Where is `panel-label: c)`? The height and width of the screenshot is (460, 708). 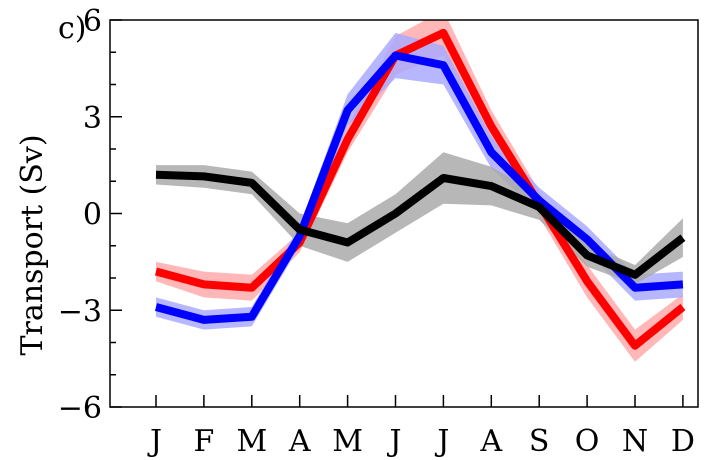
panel-label: c) is located at coordinates (72, 28).